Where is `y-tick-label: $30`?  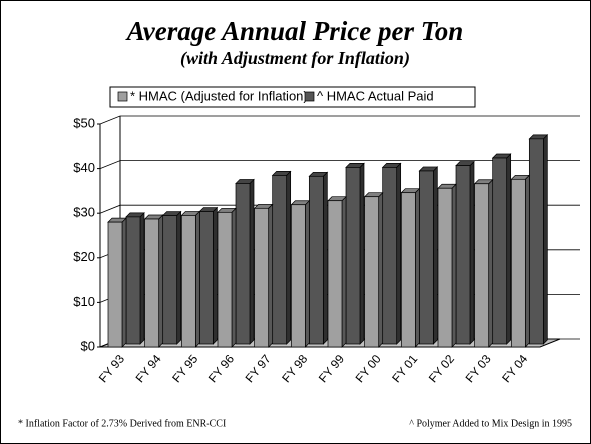
y-tick-label: $30 is located at coordinates (84, 212).